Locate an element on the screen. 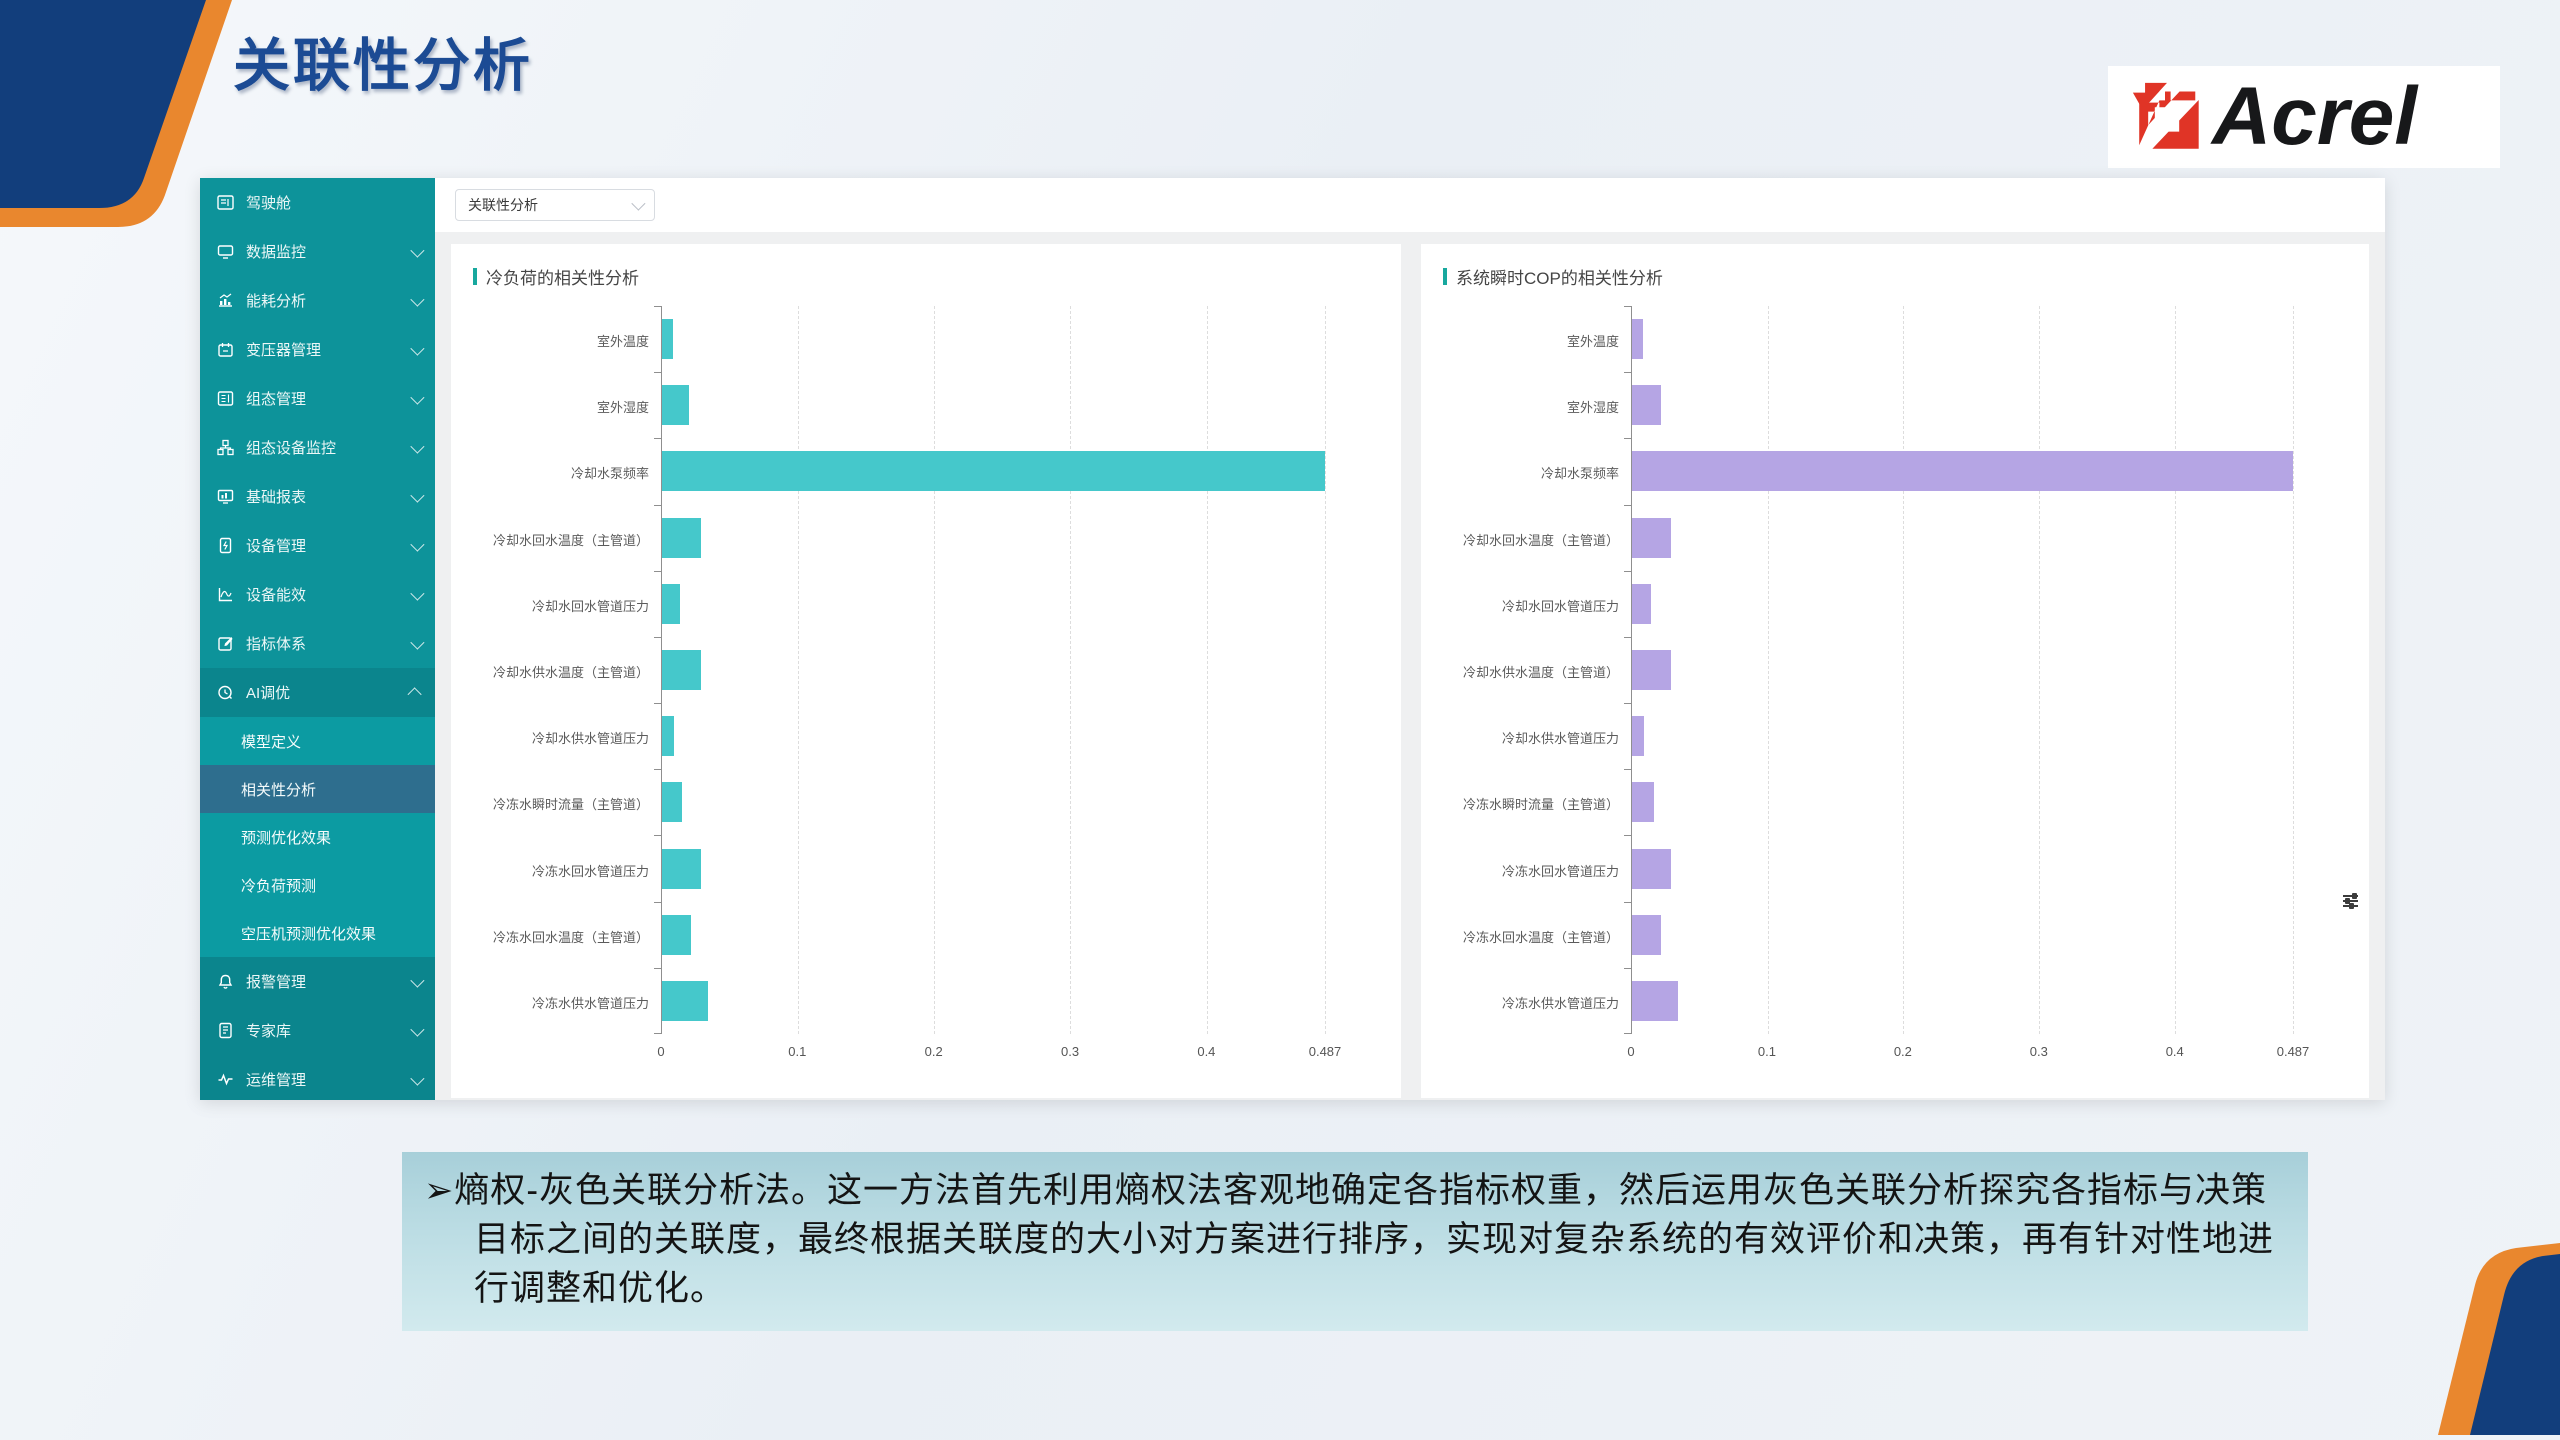 This screenshot has height=1440, width=2560. sidebar-subitem-空压机预测优化效果: 空压机预测优化效果 is located at coordinates (317, 933).